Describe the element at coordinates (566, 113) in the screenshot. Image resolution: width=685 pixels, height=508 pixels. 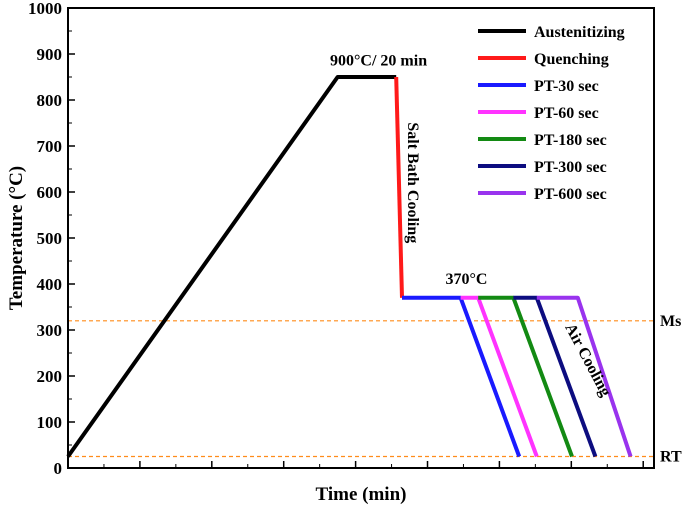
I see `legend-label-3: PT-60 sec` at that location.